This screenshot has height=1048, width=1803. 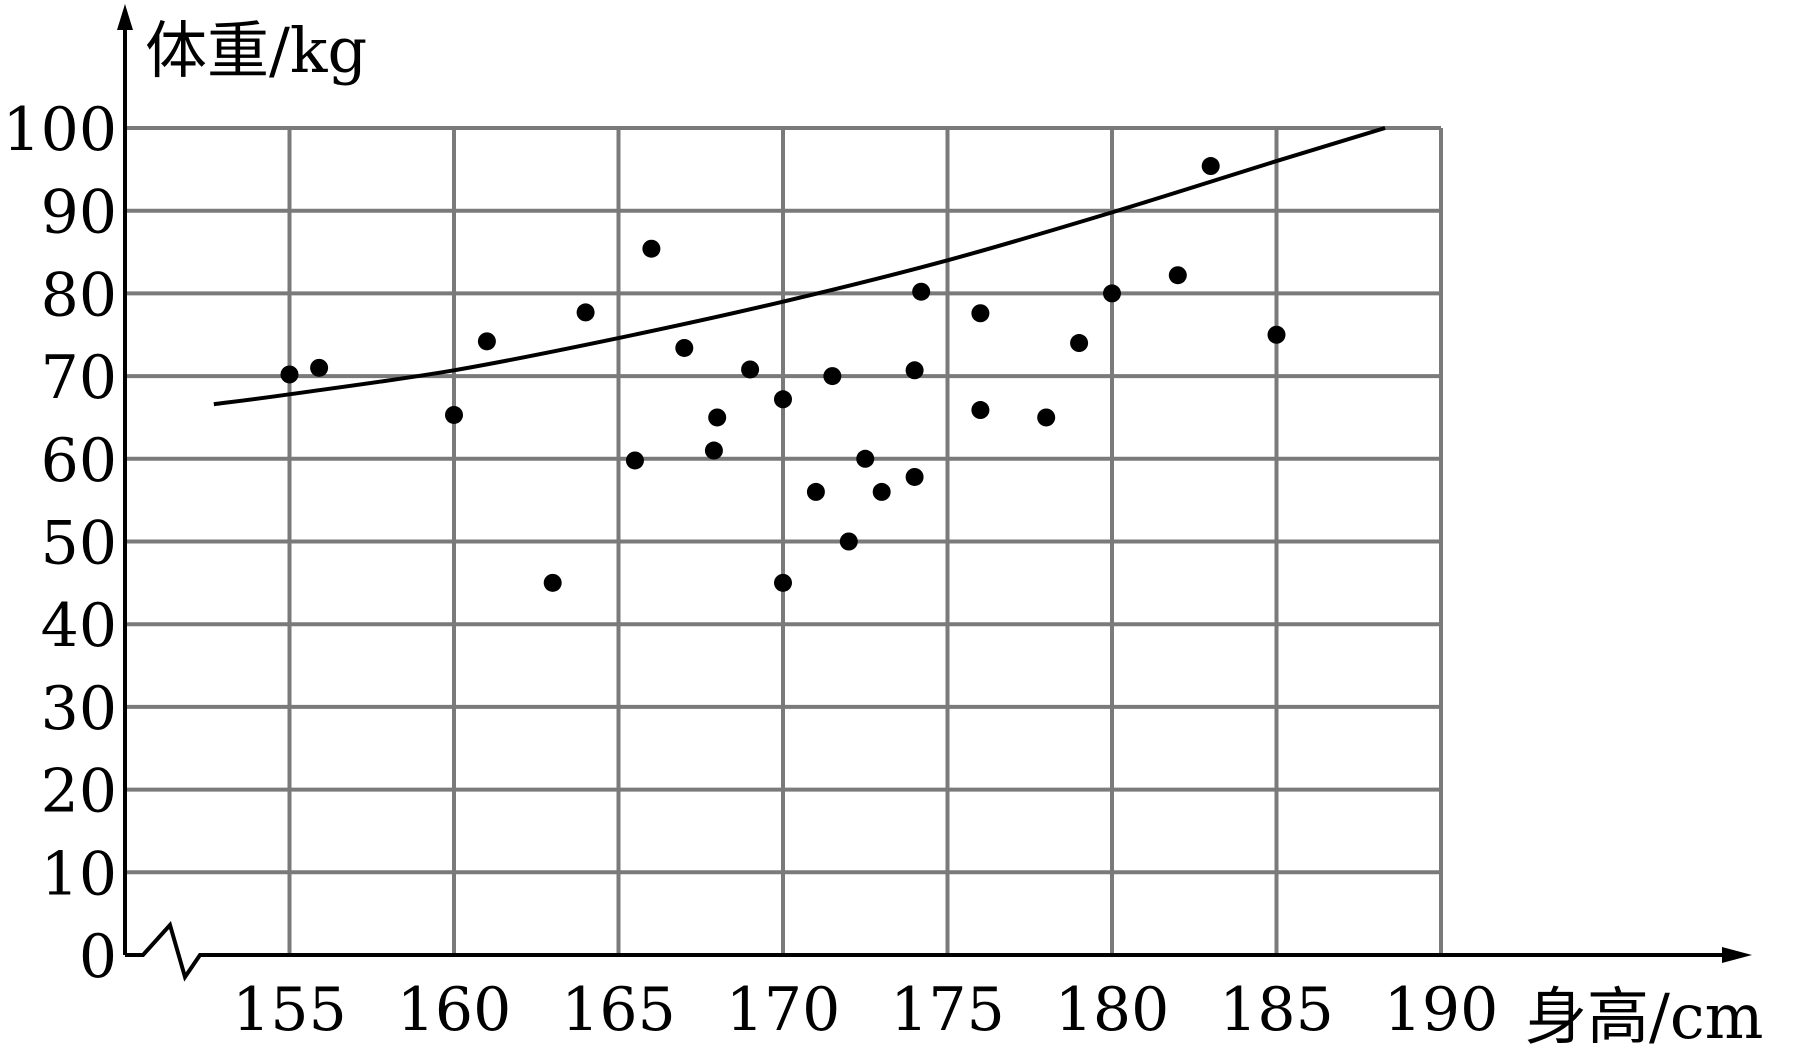 I want to click on x-tick-label: 180, so click(x=1112, y=1010).